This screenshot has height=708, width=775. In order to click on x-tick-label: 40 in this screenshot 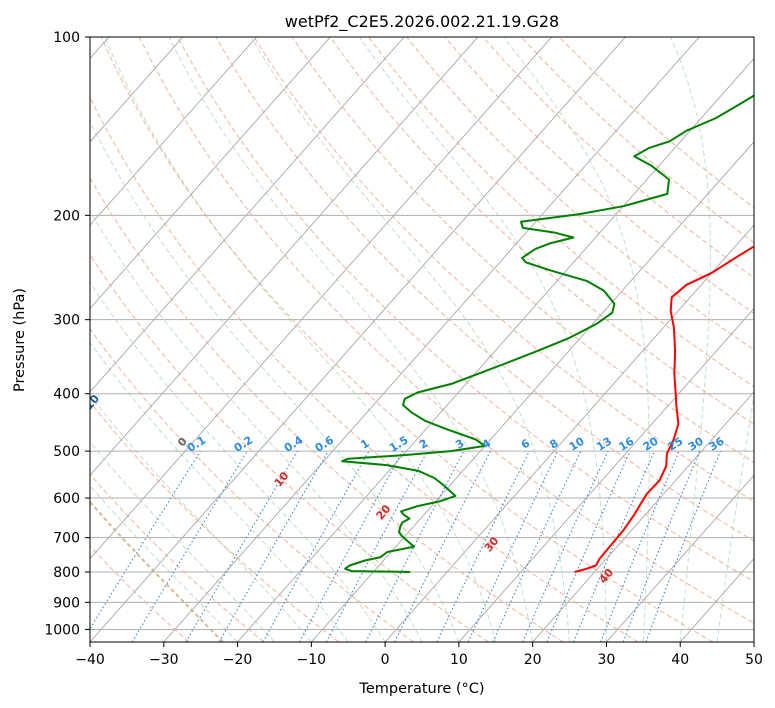, I will do `click(680, 660)`.